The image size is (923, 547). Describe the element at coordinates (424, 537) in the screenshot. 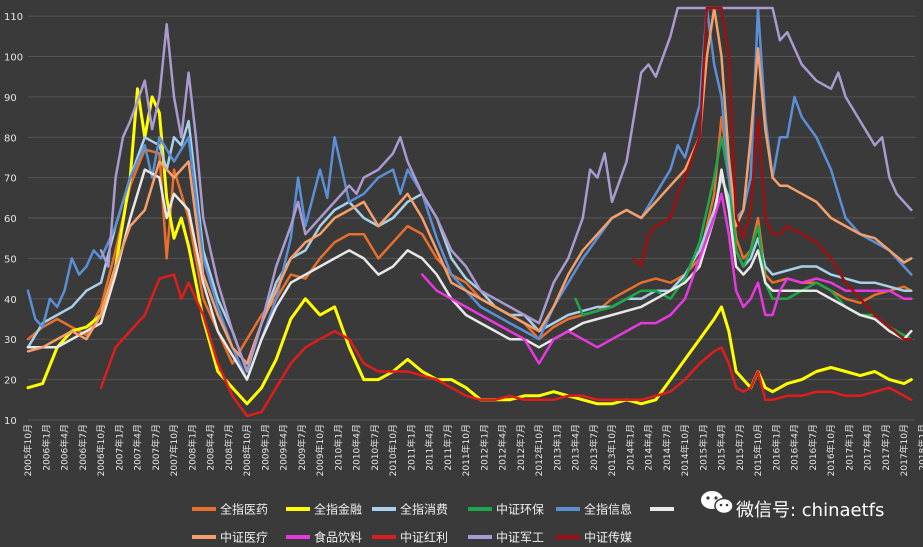

I see `legend-label: 中证红利` at that location.